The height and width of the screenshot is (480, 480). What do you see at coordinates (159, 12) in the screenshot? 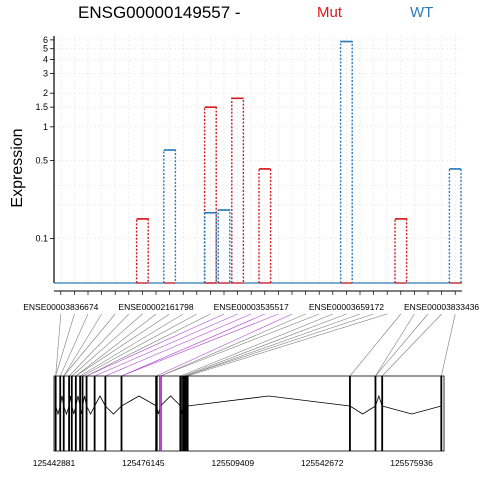
I see `chart-title: ENSG00000149557 -` at bounding box center [159, 12].